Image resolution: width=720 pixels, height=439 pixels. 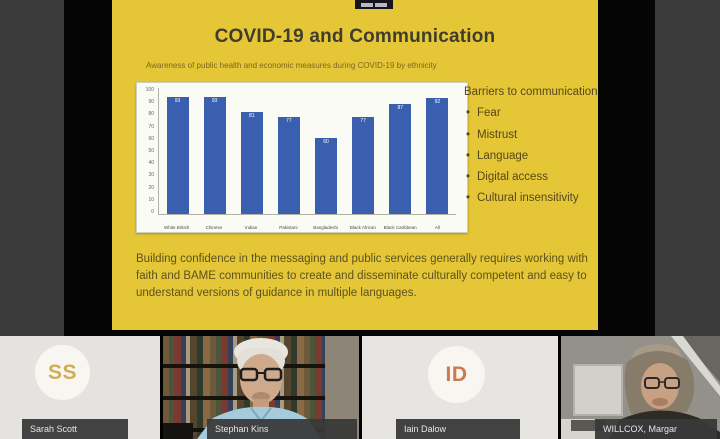 What do you see at coordinates (288, 227) in the screenshot?
I see `x-tick-label: Pakistani` at bounding box center [288, 227].